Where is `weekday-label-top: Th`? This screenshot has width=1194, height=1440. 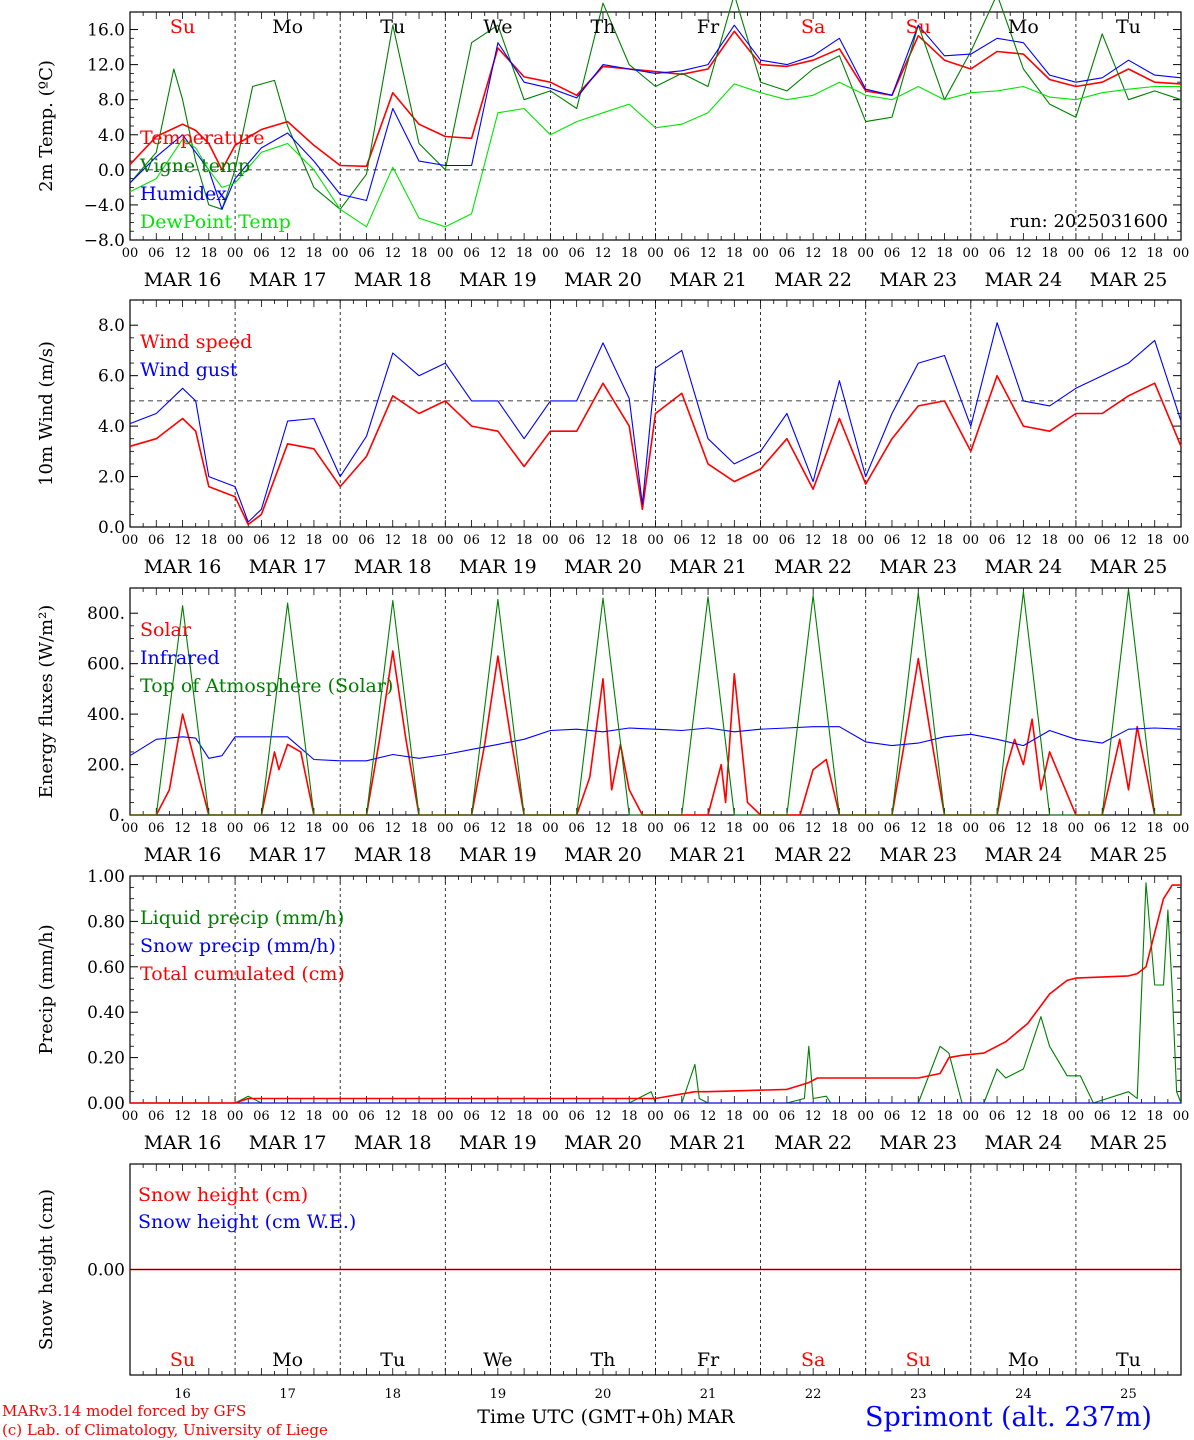 weekday-label-top: Th is located at coordinates (602, 27).